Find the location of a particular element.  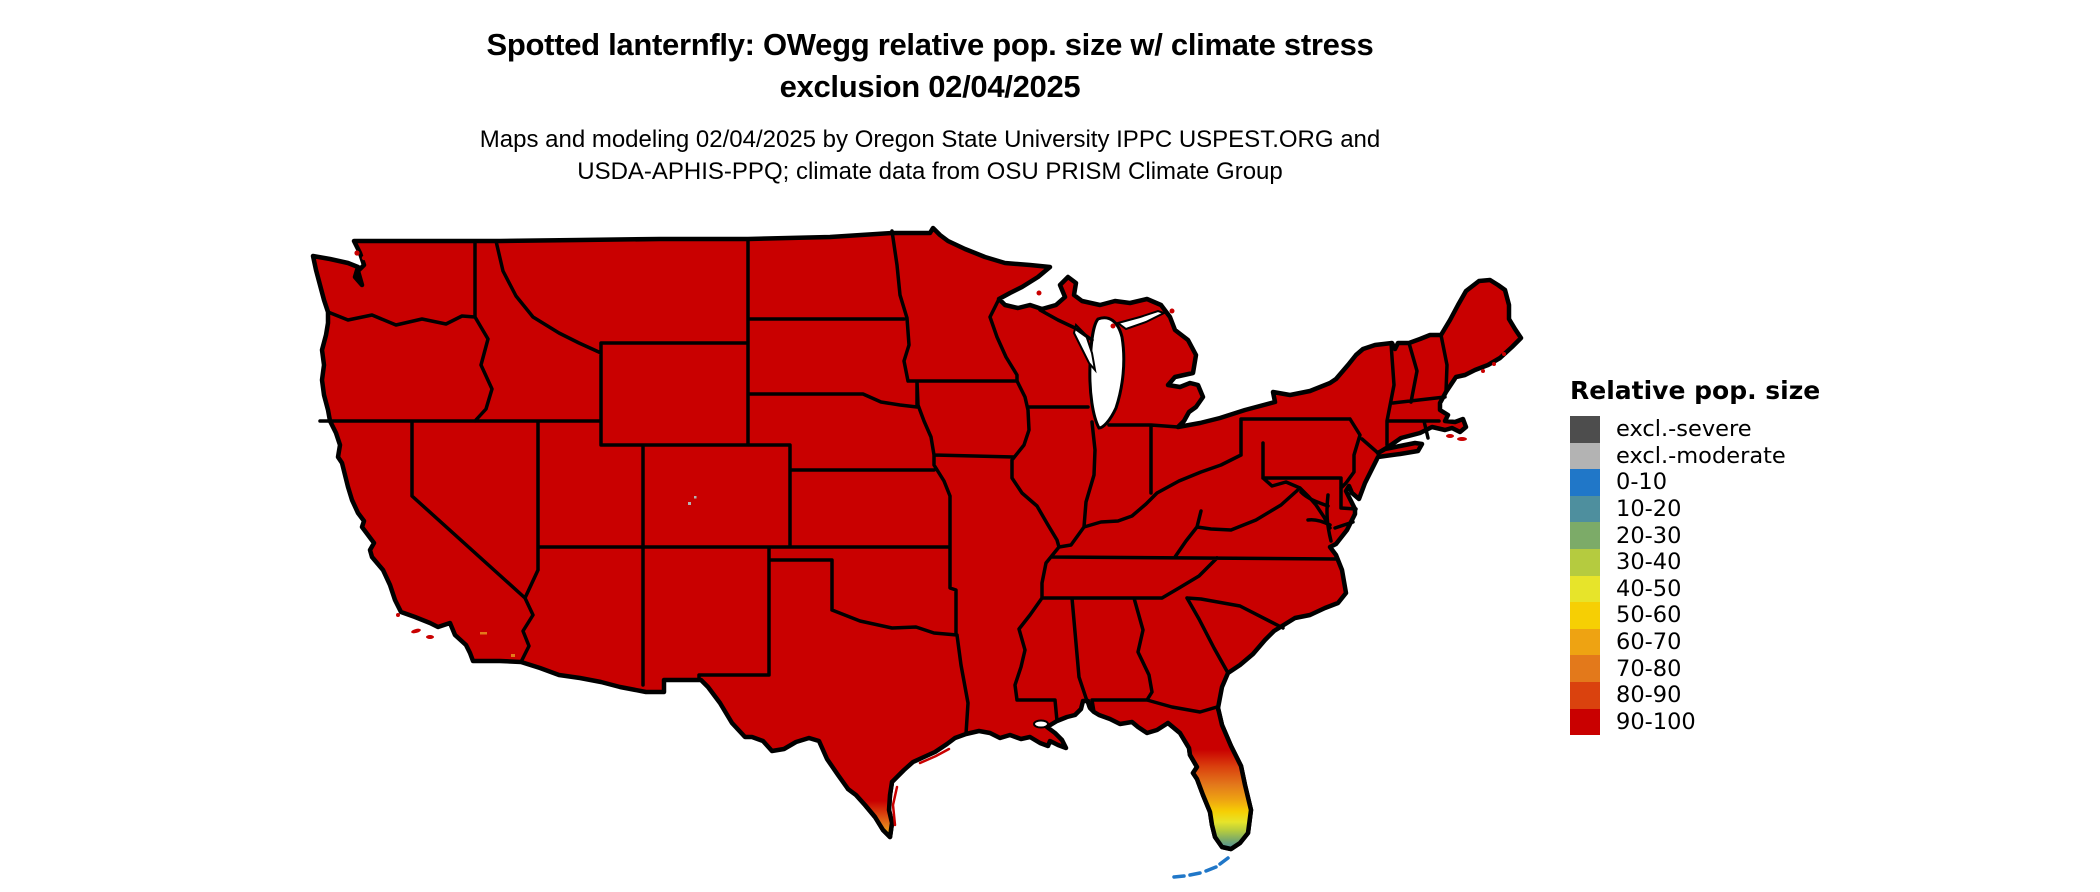

legend-item-label: excl.-severe is located at coordinates (1684, 429).